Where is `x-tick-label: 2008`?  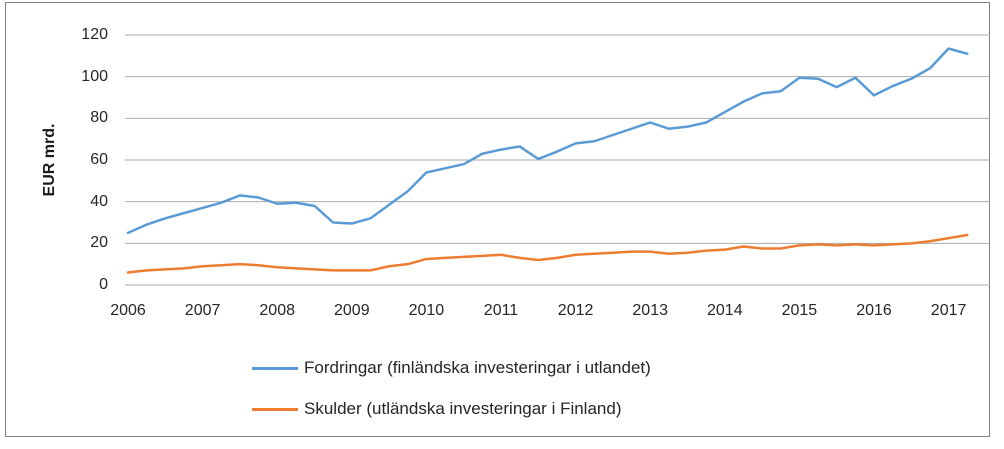
x-tick-label: 2008 is located at coordinates (277, 310).